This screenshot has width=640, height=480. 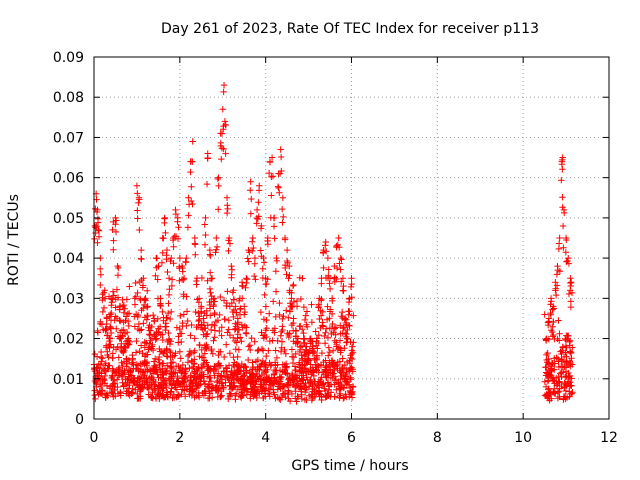 I want to click on y-tick-label: 0.03, so click(x=68, y=299).